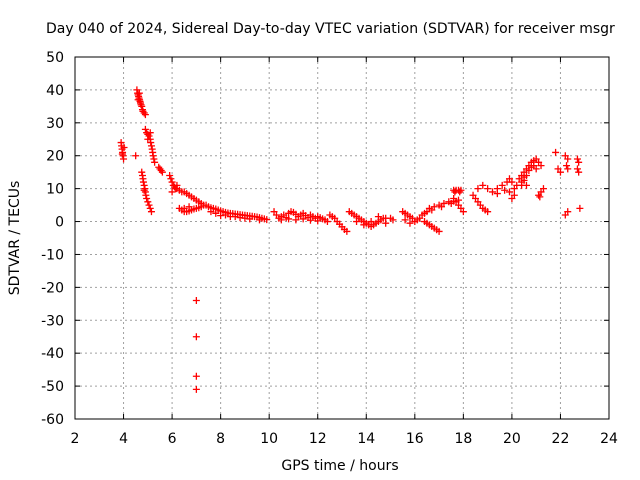 This screenshot has height=480, width=640. I want to click on x-tick-label: 2, so click(75, 439).